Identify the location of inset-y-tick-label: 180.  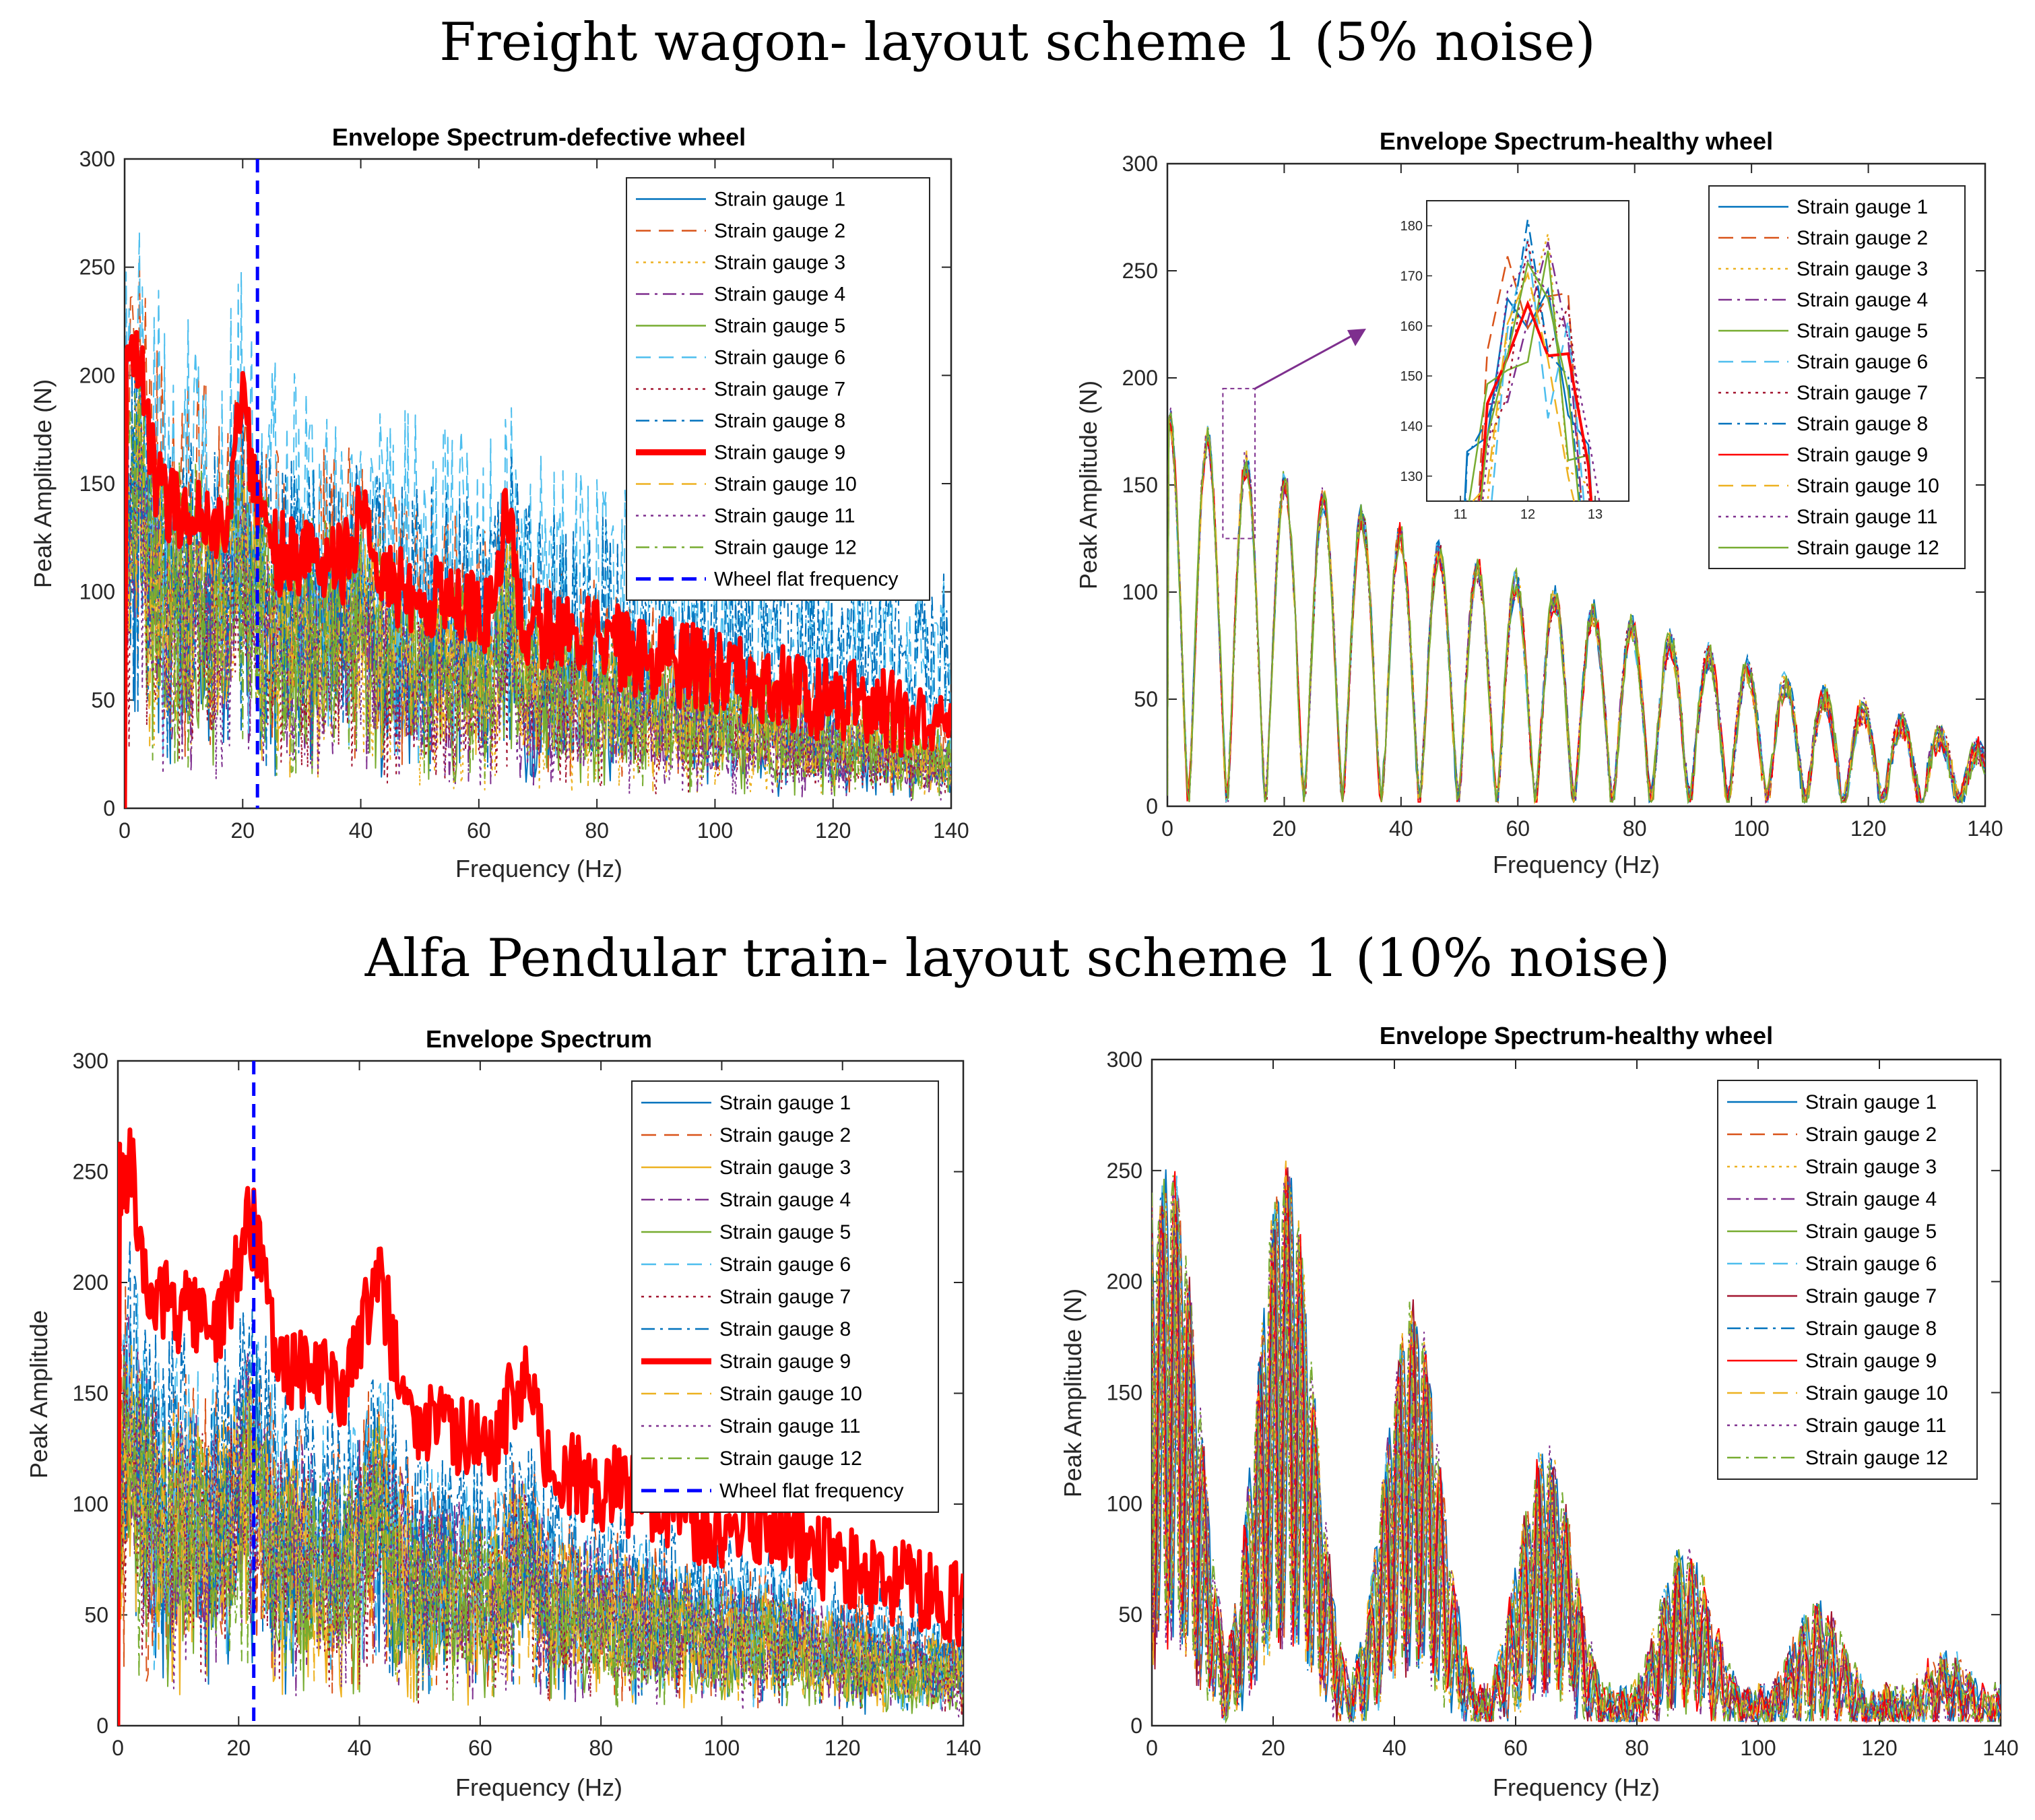
(1412, 226).